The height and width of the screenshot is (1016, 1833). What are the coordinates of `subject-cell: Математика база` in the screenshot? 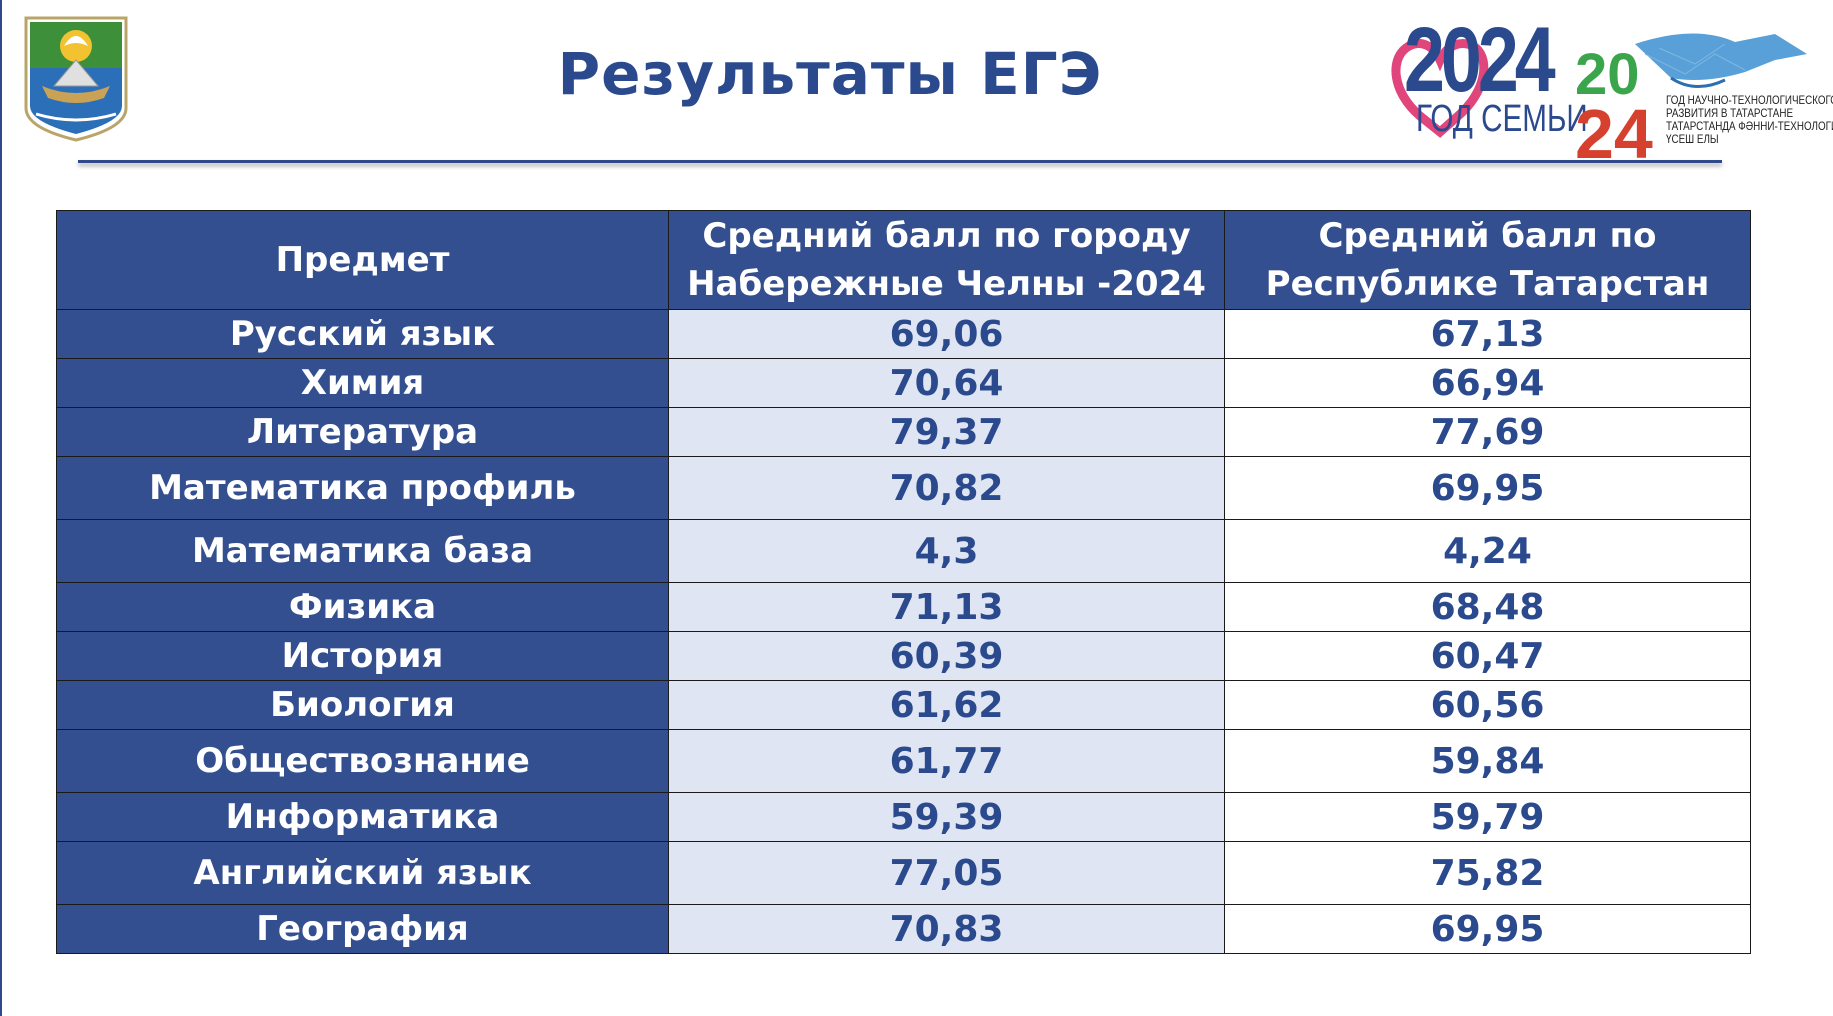 It's located at (362, 551).